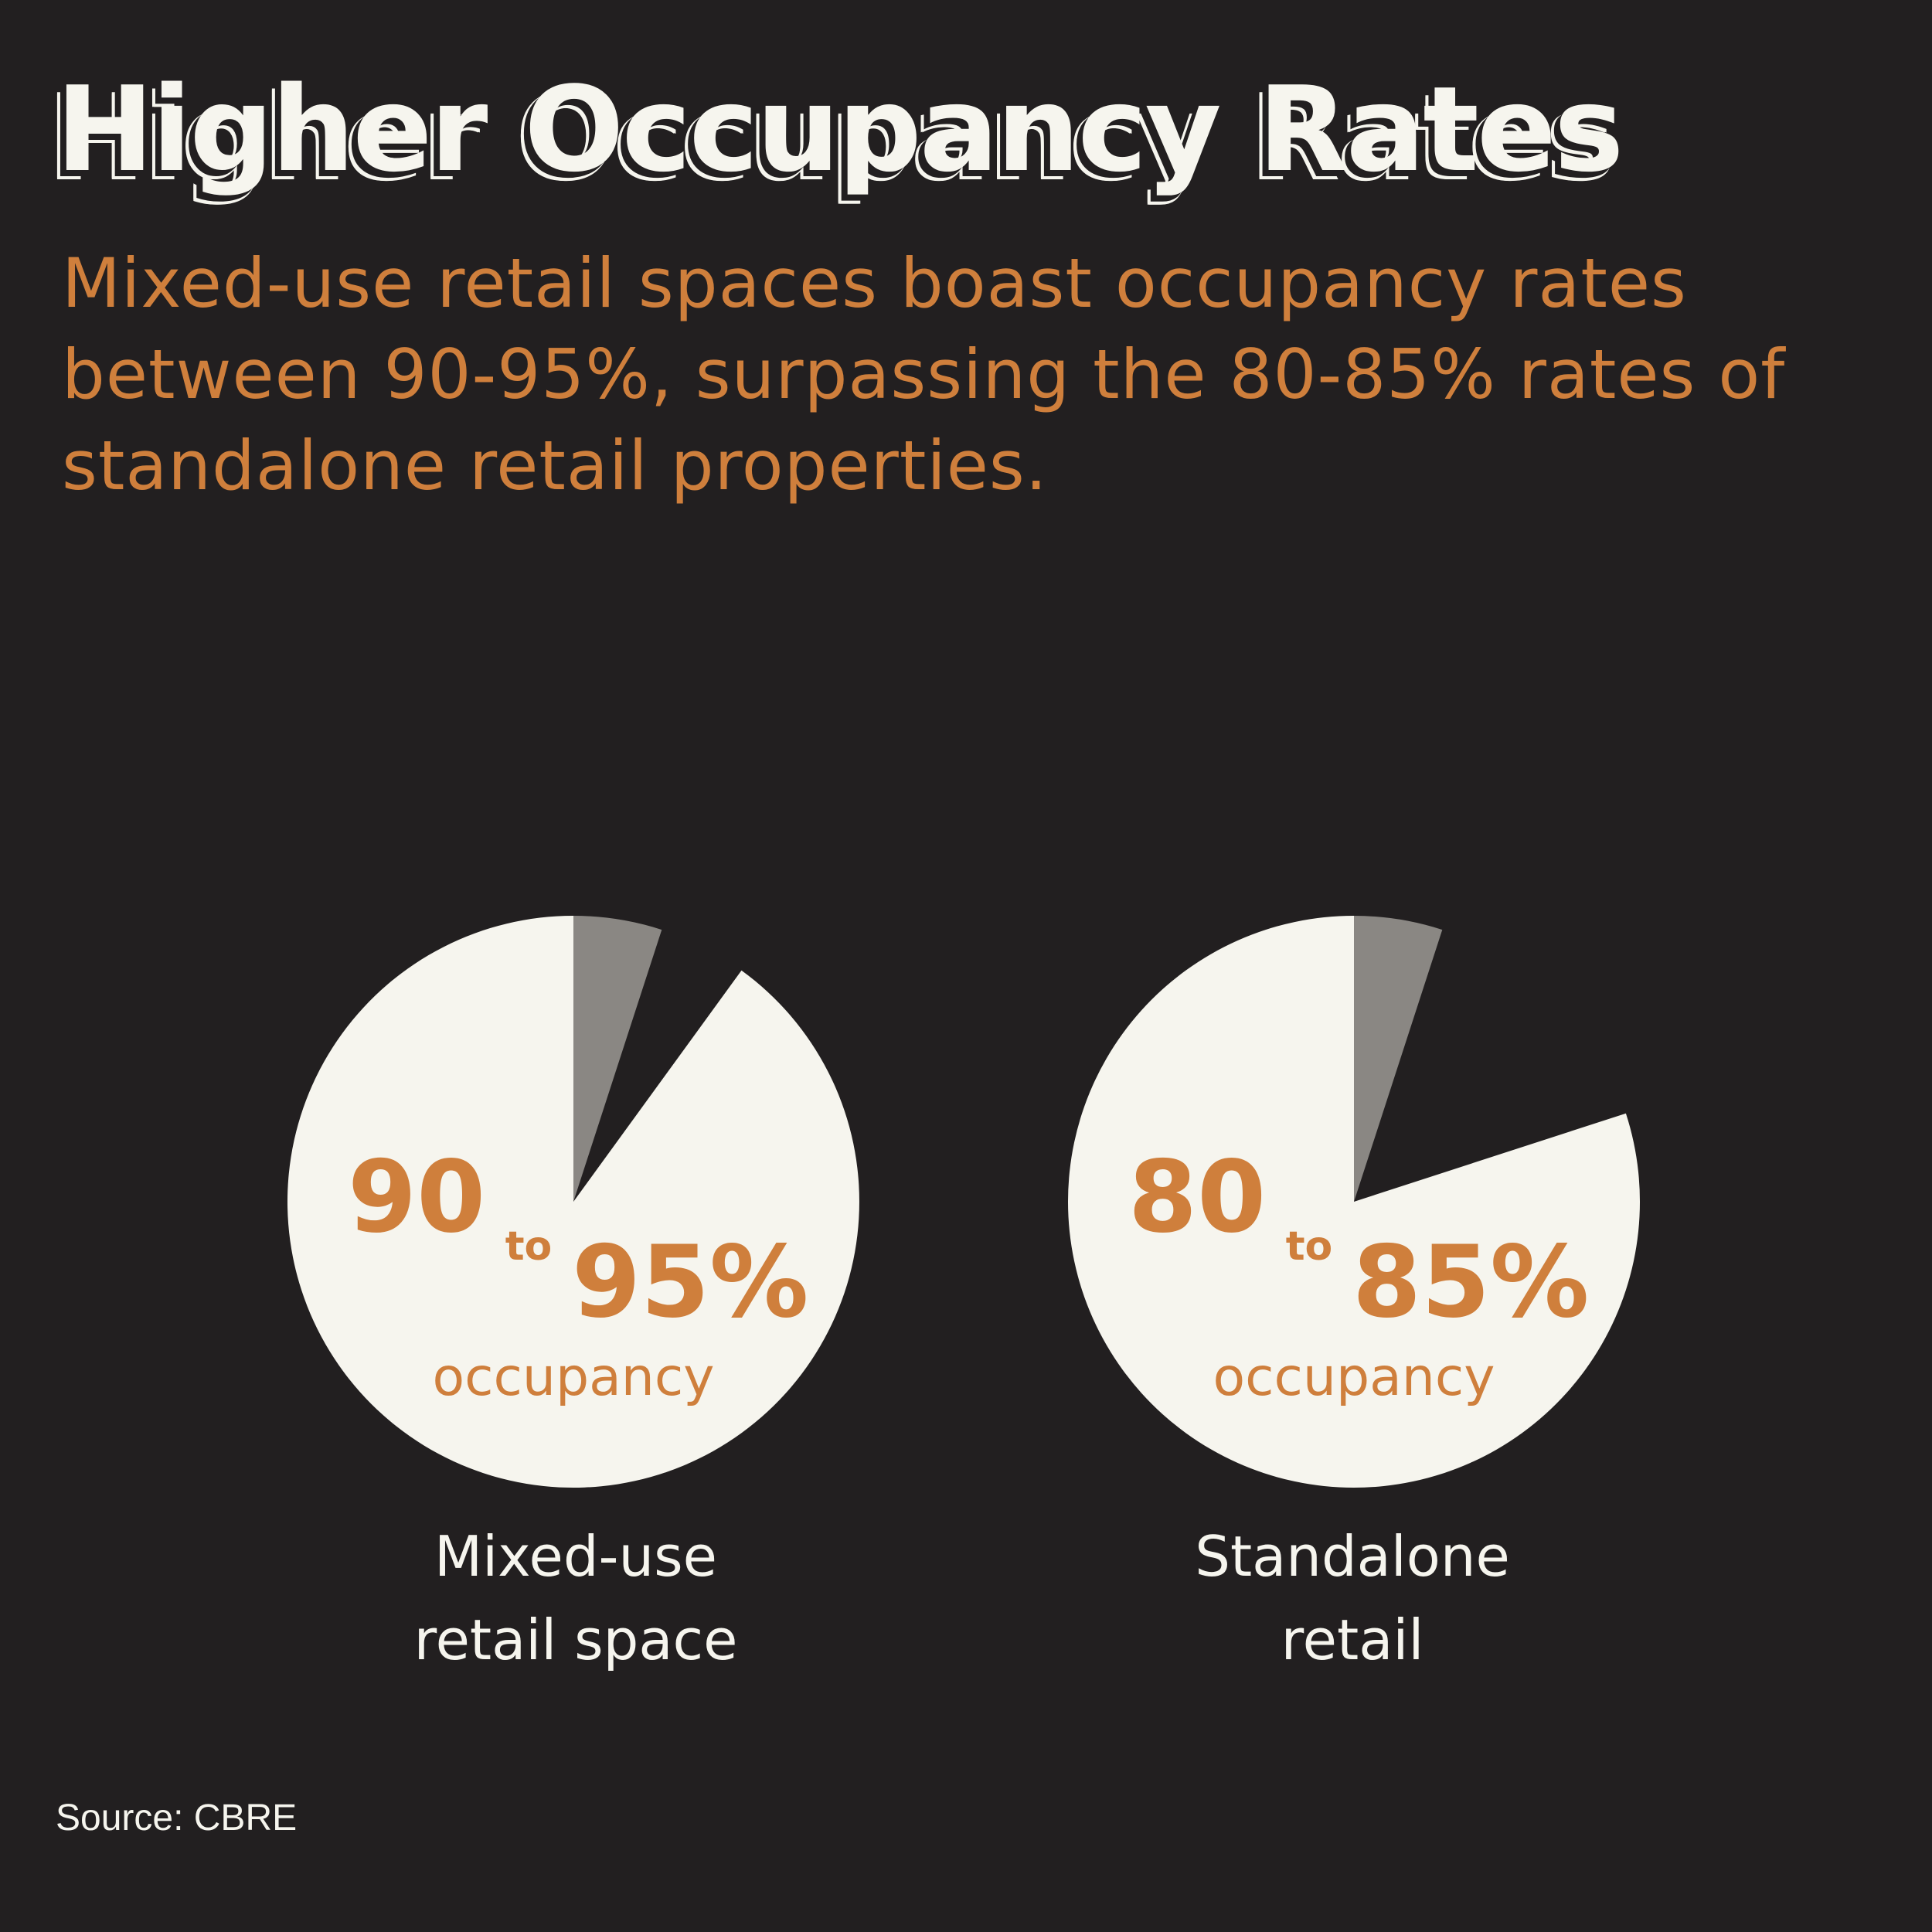 The width and height of the screenshot is (1932, 1932). What do you see at coordinates (690, 1283) in the screenshot?
I see `pie-mixed-use-high-value: 95%` at bounding box center [690, 1283].